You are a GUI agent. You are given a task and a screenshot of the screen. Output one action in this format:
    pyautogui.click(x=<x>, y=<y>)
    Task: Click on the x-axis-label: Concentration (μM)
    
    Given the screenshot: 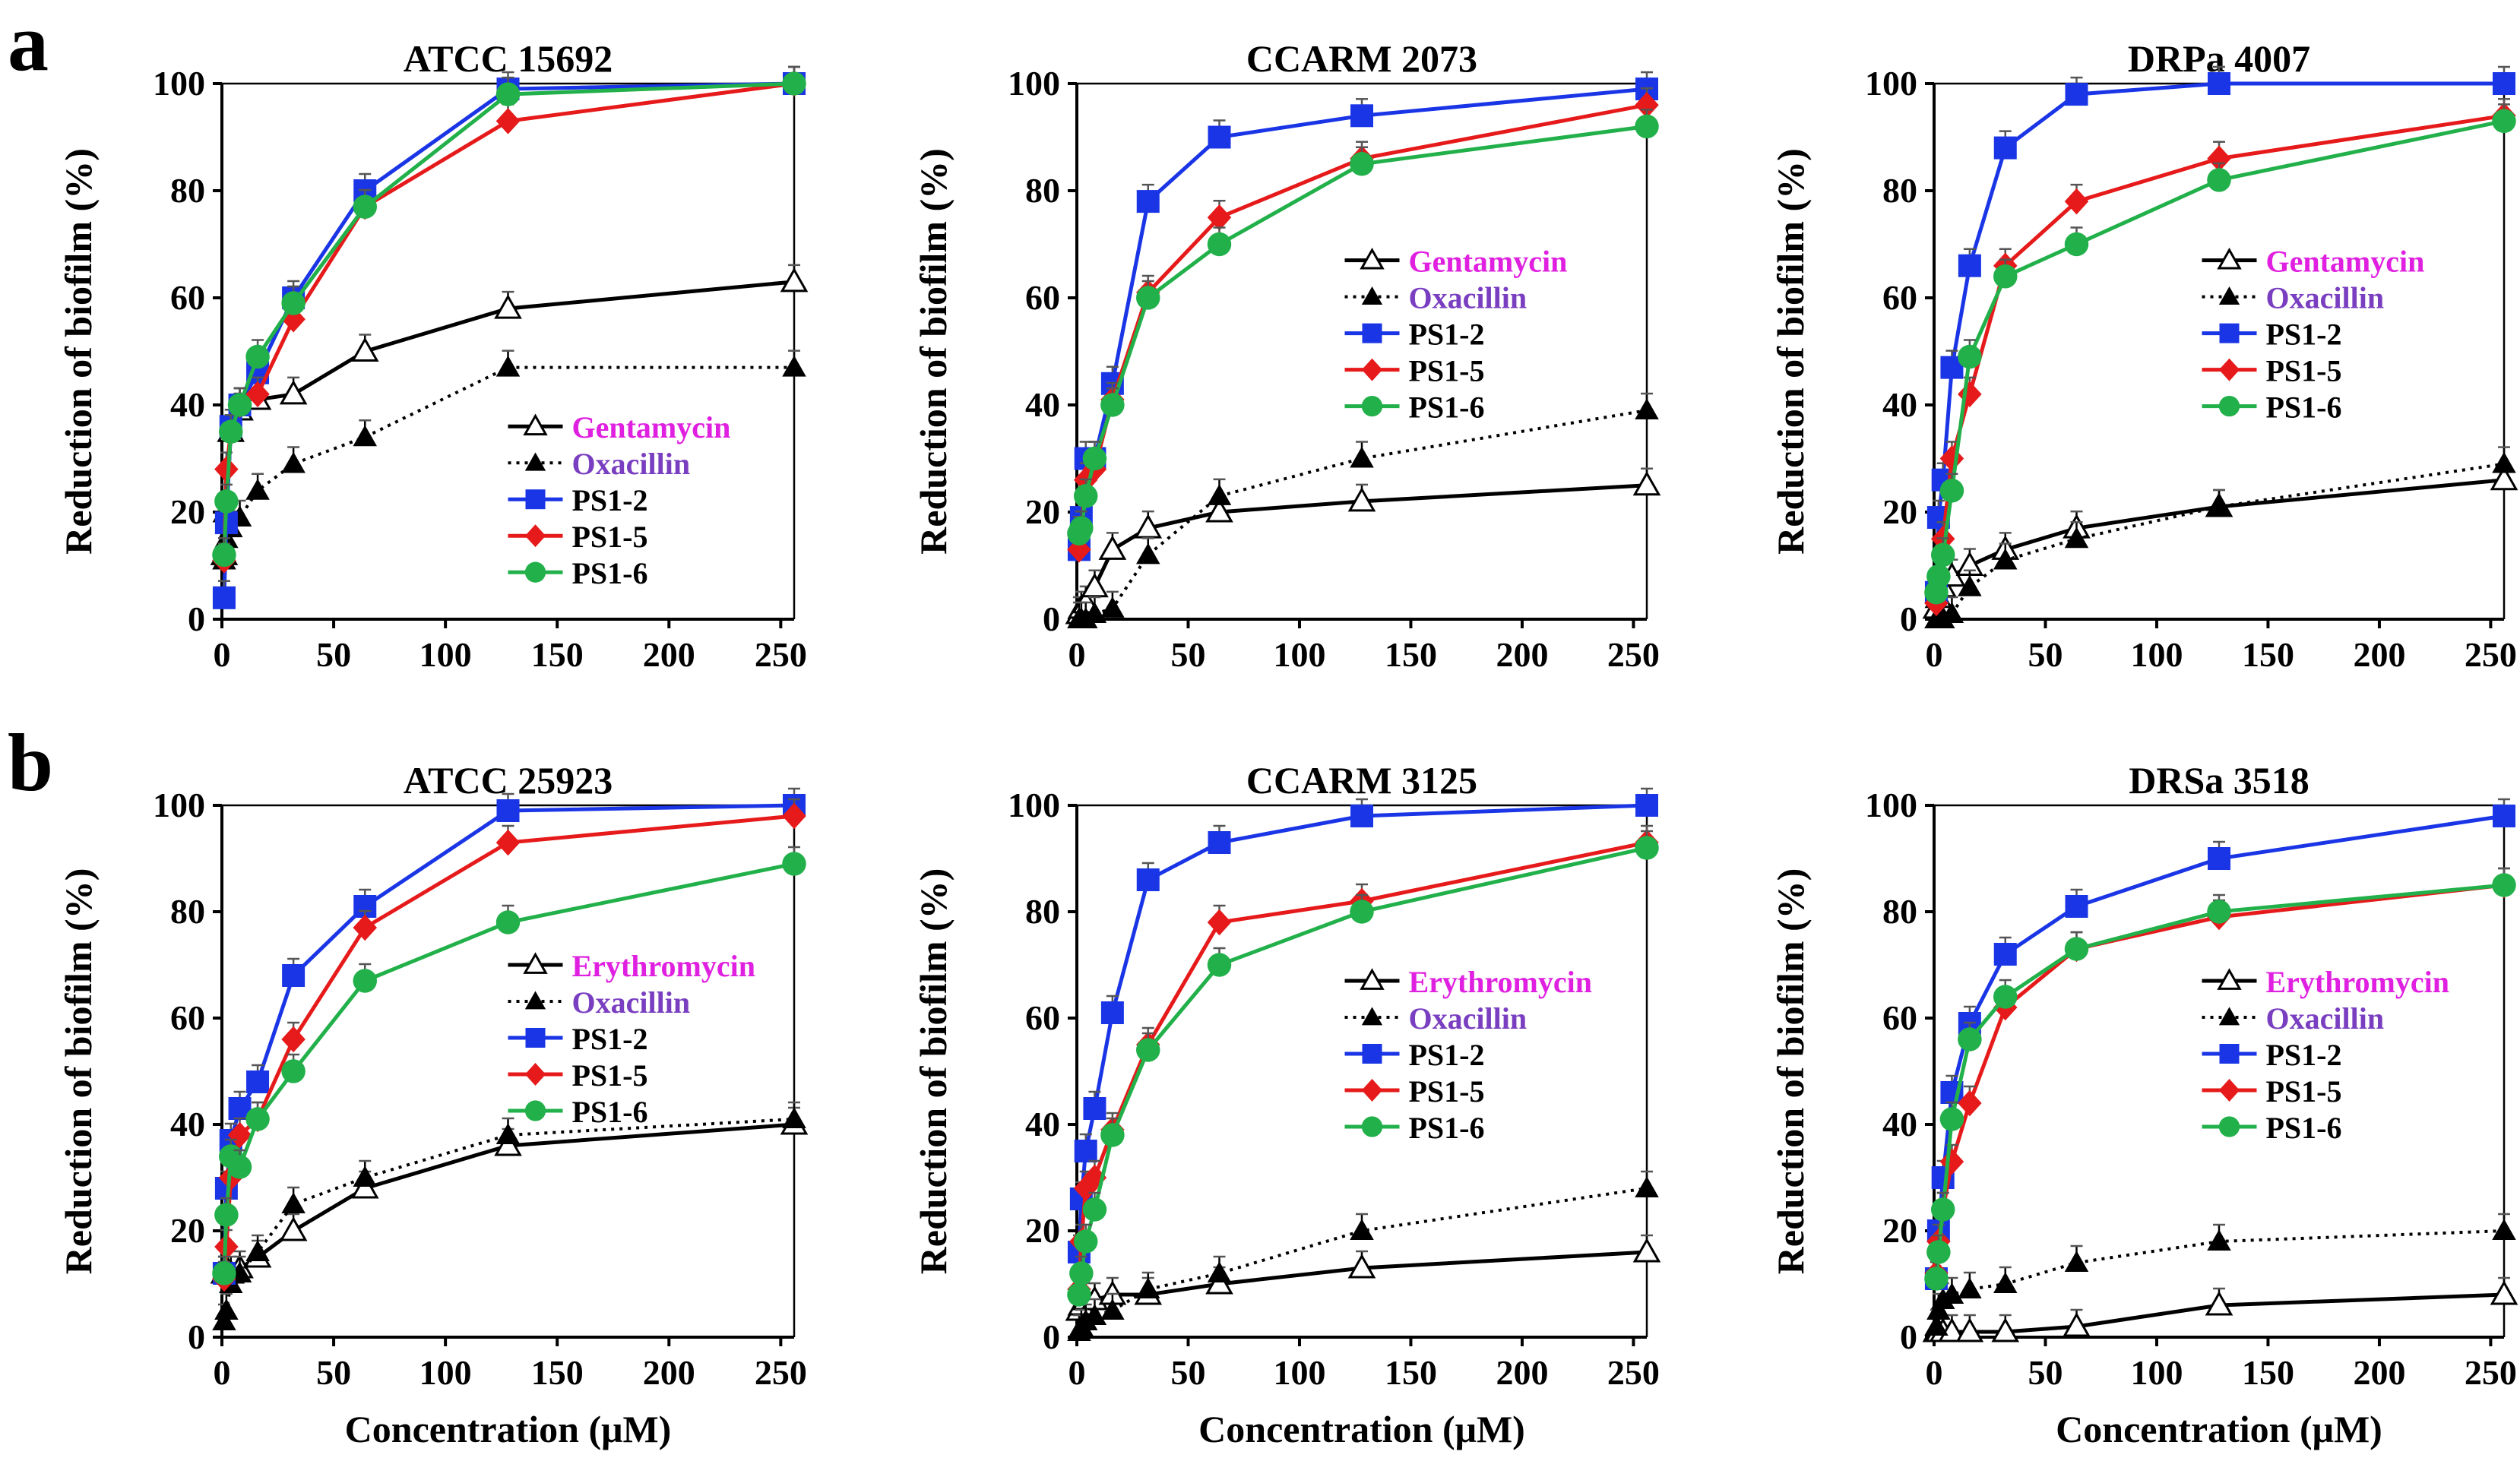 What is the action you would take?
    pyautogui.click(x=508, y=1429)
    